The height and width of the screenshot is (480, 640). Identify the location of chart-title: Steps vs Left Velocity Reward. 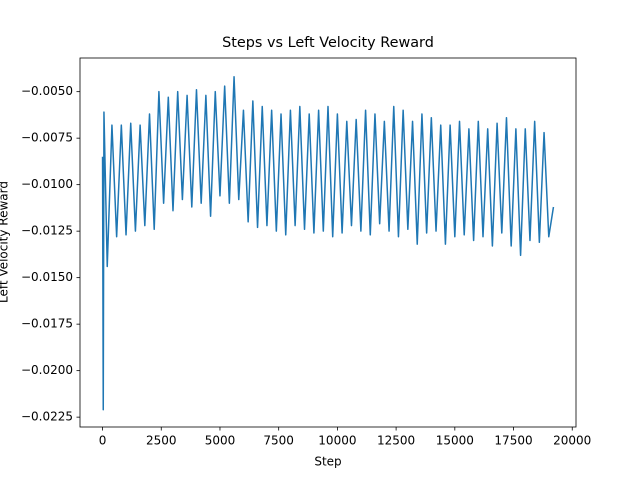
(328, 43).